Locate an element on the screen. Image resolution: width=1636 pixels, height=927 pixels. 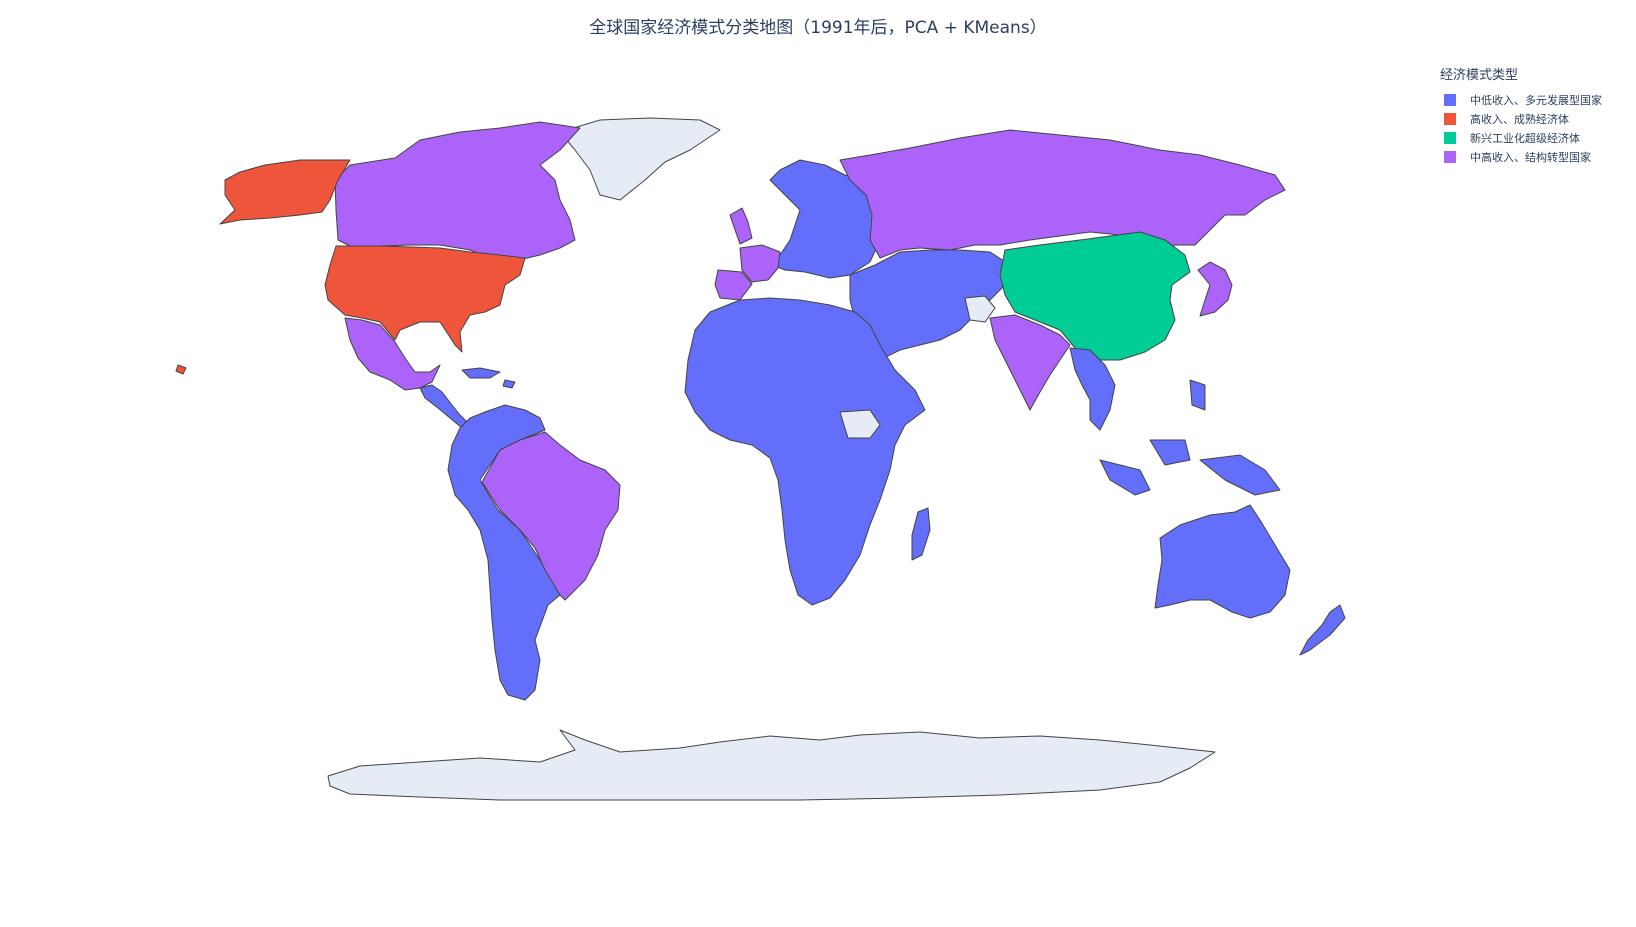
legend-label: 新兴工业化超级经济体 is located at coordinates (1525, 138).